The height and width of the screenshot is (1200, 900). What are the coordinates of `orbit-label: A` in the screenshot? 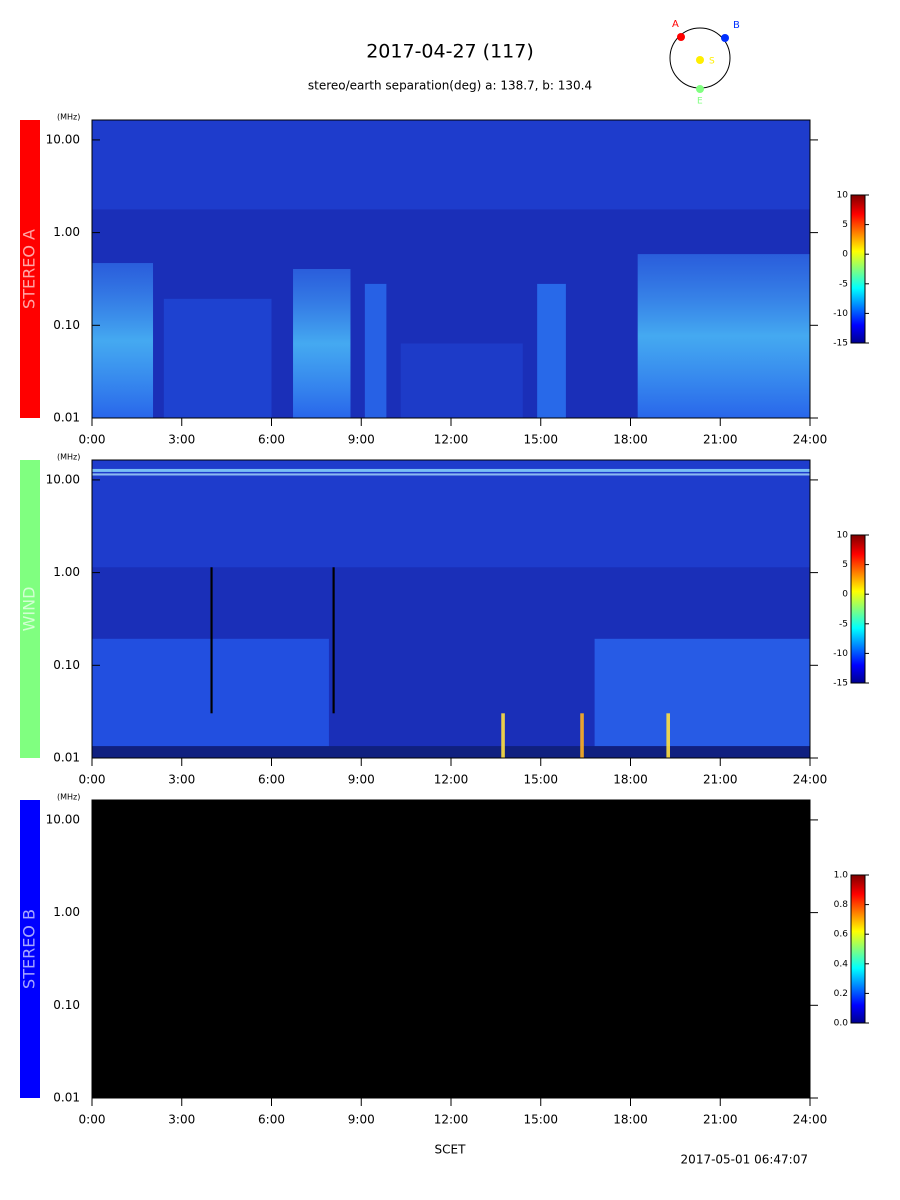 It's located at (675, 24).